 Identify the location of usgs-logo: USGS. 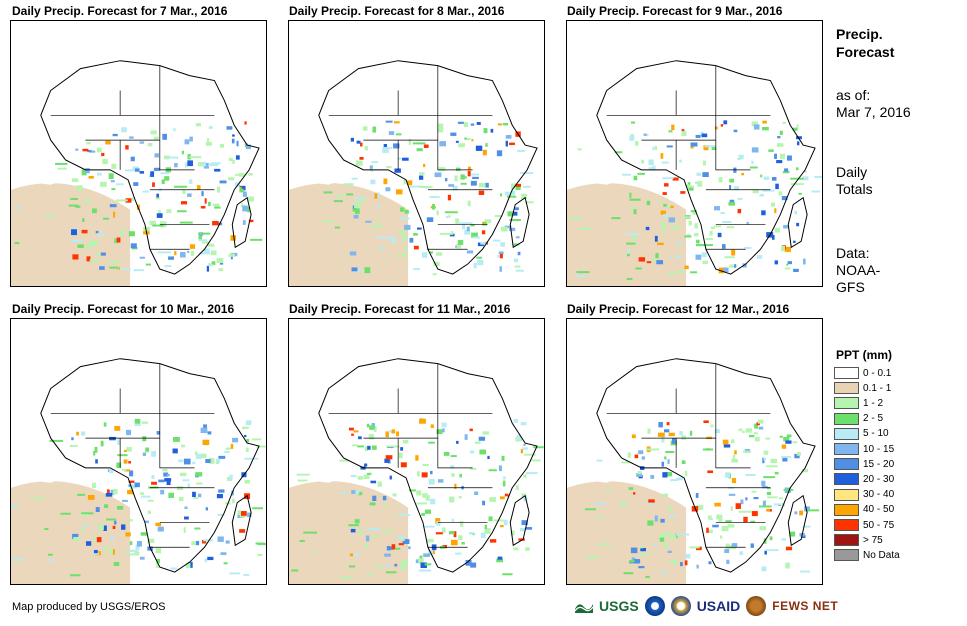
(619, 606).